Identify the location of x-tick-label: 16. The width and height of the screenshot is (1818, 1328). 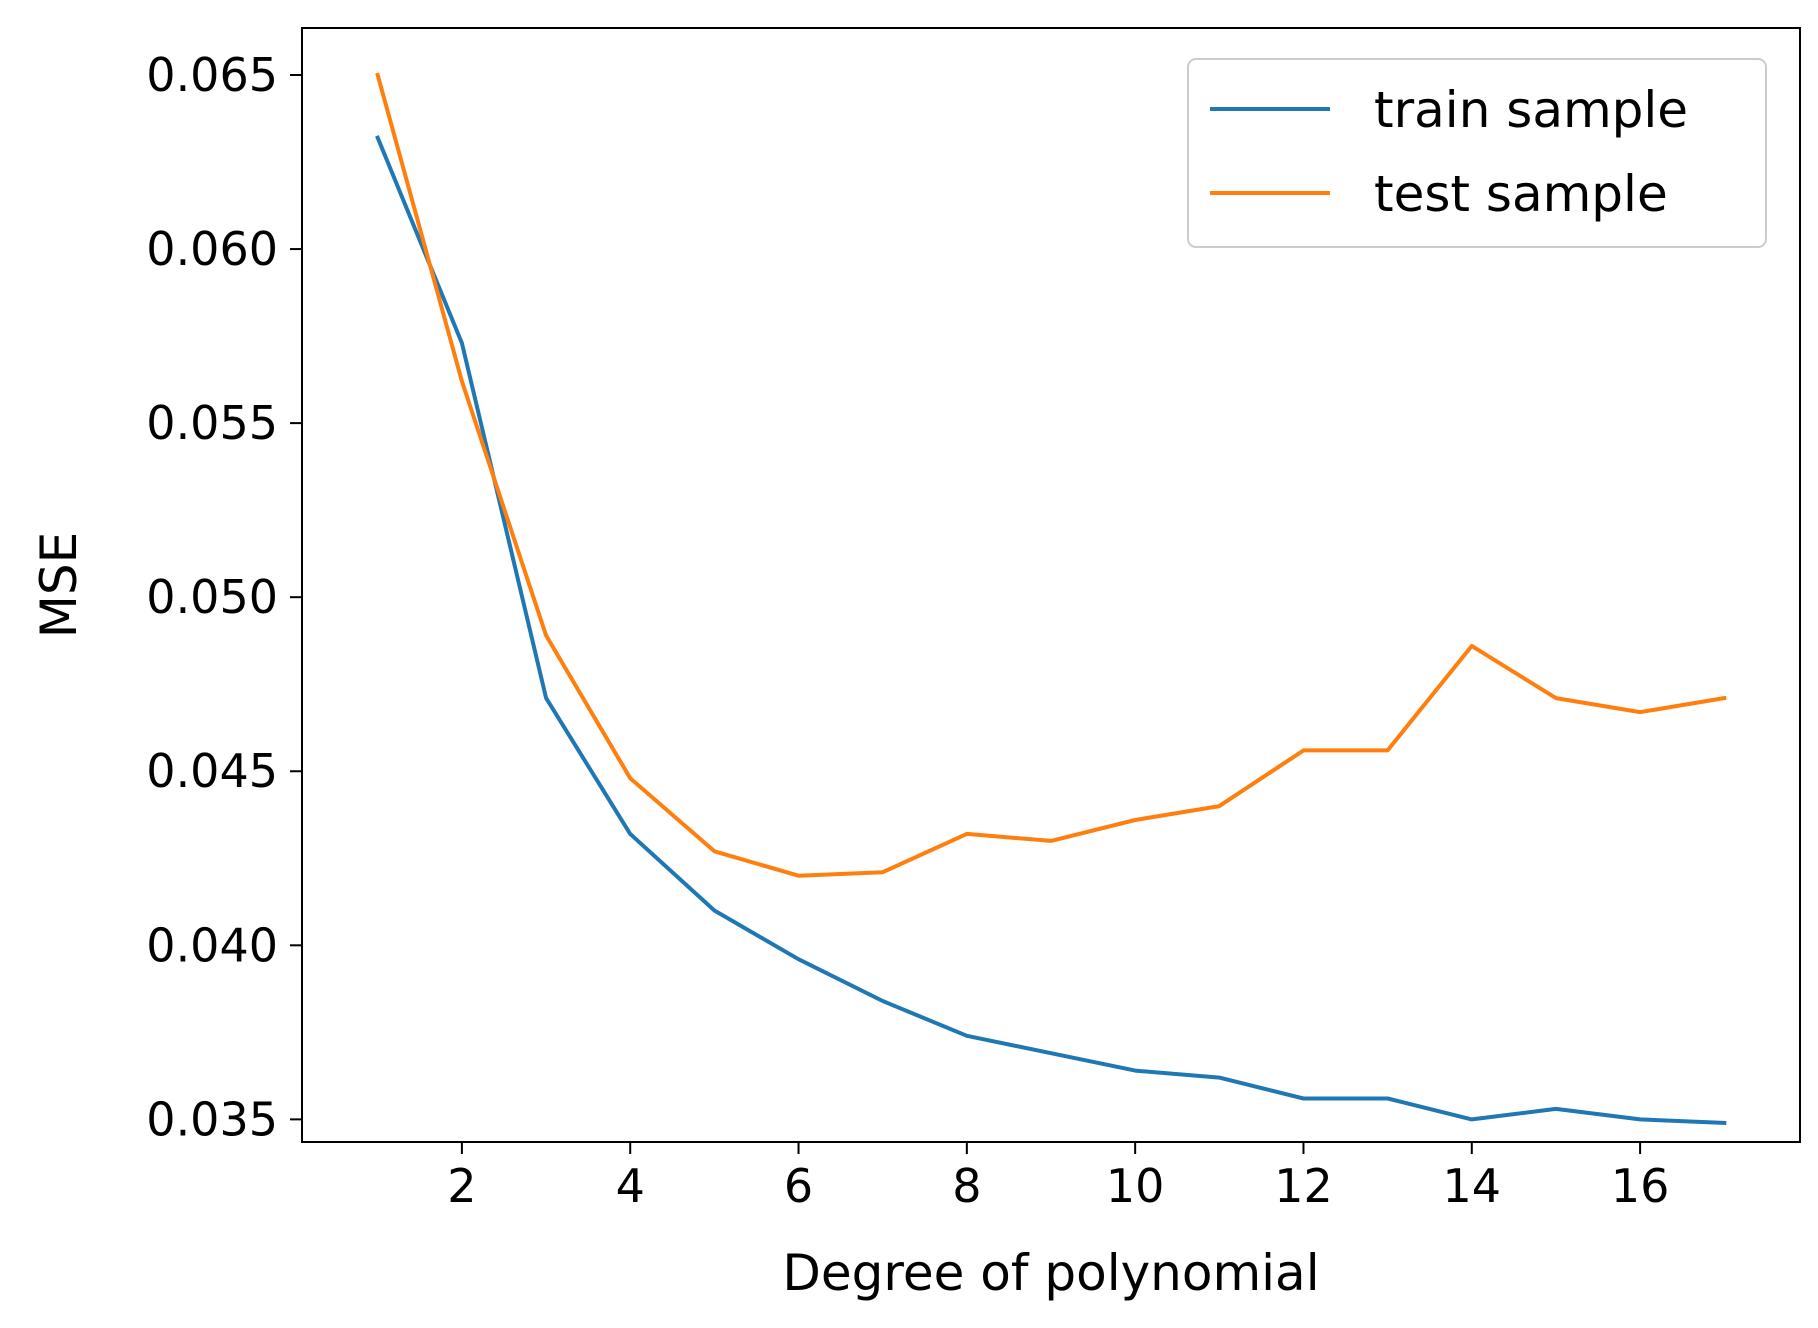
(1640, 1186).